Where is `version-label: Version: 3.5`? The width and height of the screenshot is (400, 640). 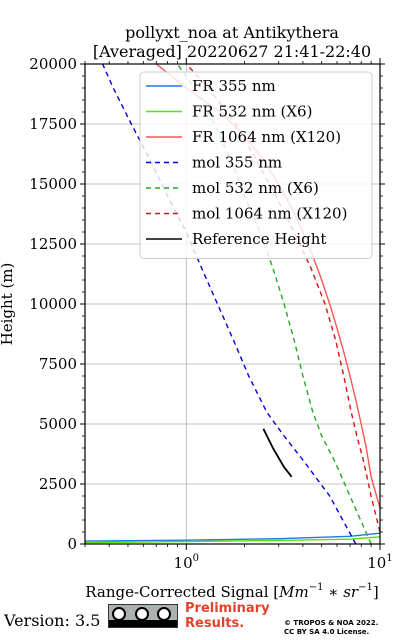 version-label: Version: 3.5 is located at coordinates (52, 620).